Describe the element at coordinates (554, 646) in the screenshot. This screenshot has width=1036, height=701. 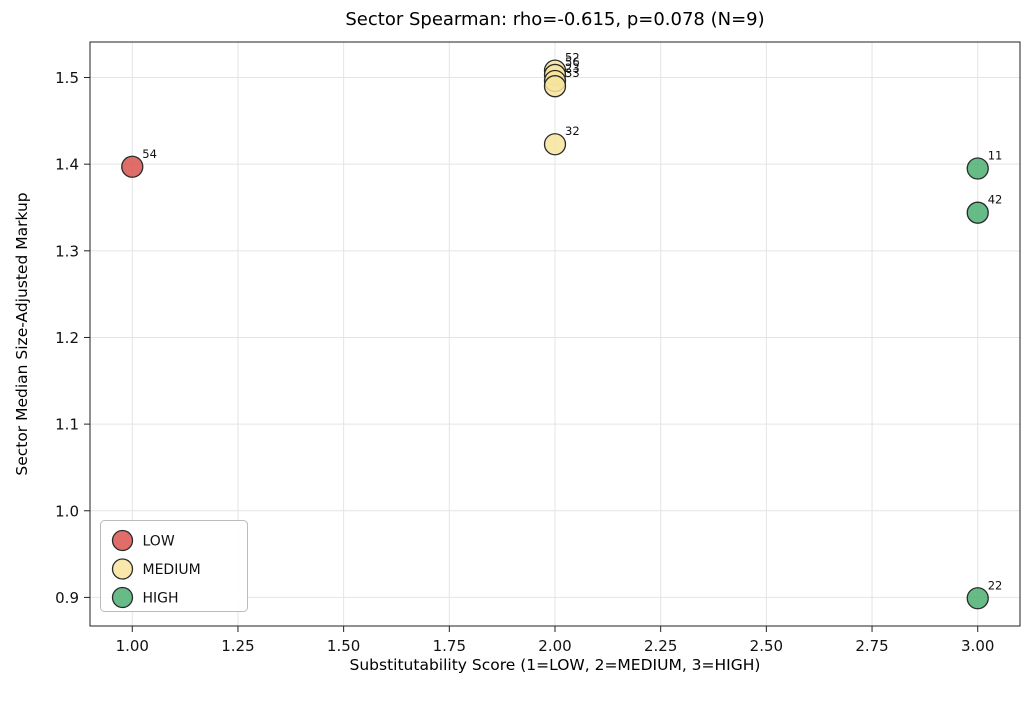
I see `x-tick-label: 2.00` at that location.